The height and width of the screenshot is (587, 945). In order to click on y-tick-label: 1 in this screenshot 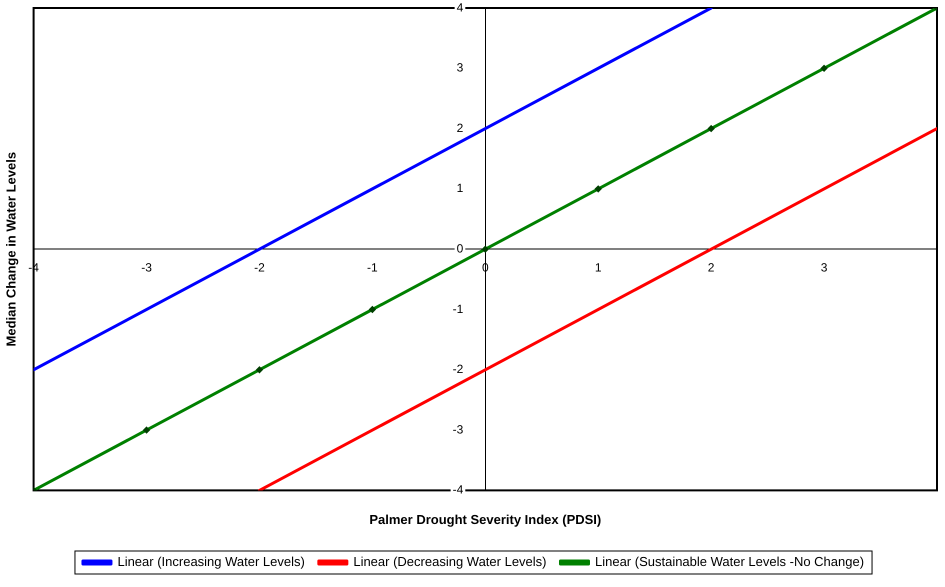, I will do `click(460, 188)`.